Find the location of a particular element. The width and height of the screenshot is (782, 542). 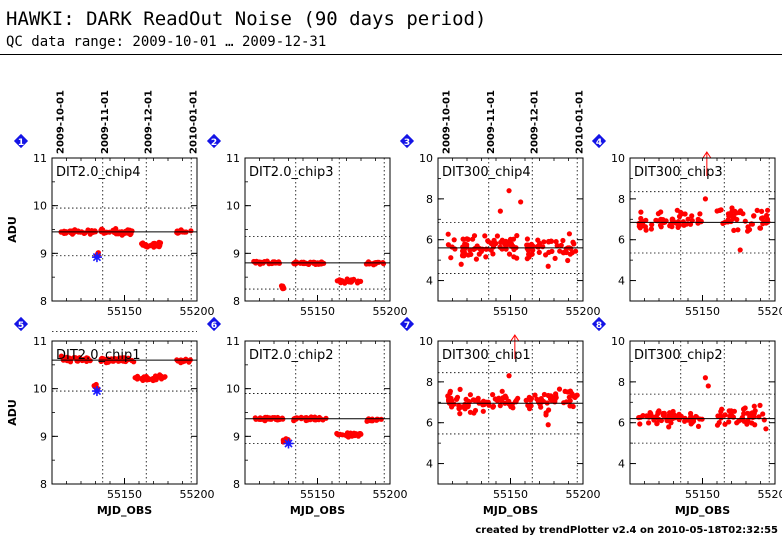

panel-number: 2 is located at coordinates (214, 143).